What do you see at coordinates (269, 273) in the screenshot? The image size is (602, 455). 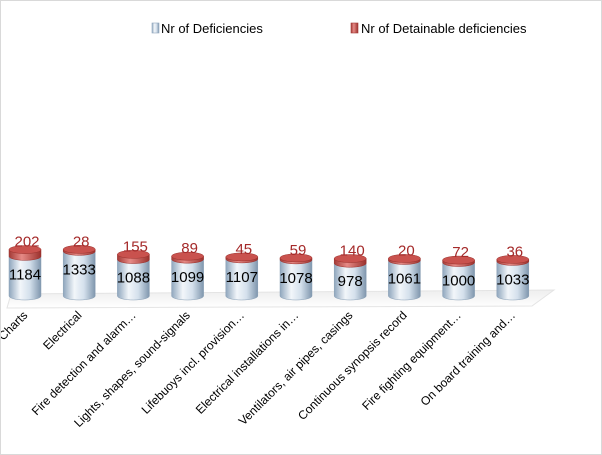 I see `bars-group` at bounding box center [269, 273].